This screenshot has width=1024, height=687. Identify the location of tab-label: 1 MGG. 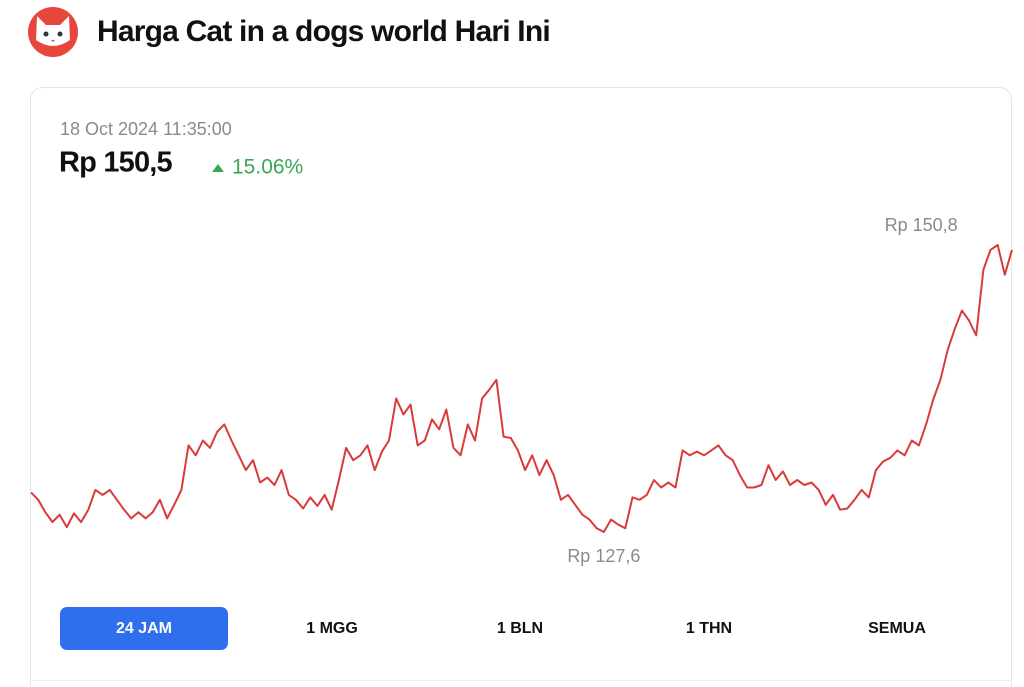
(332, 628).